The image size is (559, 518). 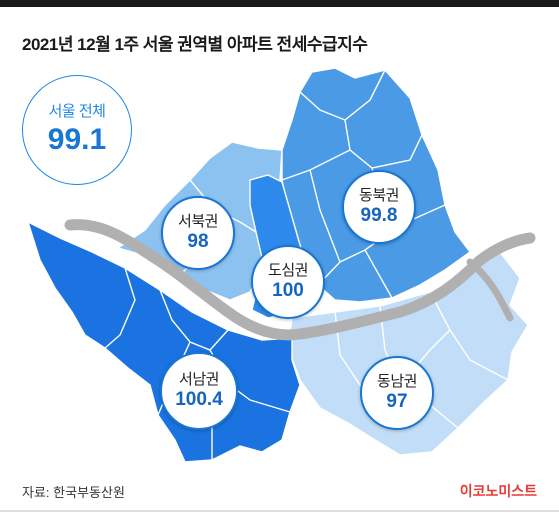 I want to click on overall-index-badge: 서울 전체 99.1, so click(x=77, y=130).